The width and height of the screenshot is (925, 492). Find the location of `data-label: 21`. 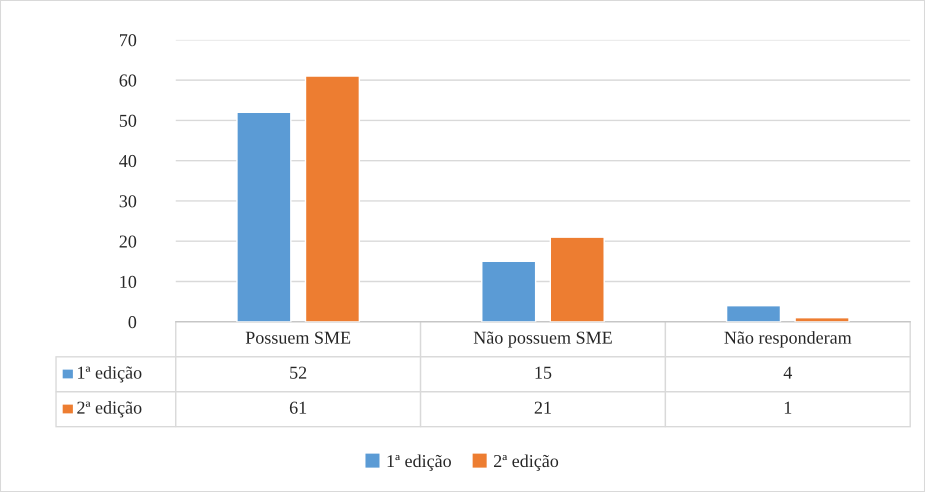

data-label: 21 is located at coordinates (542, 408).